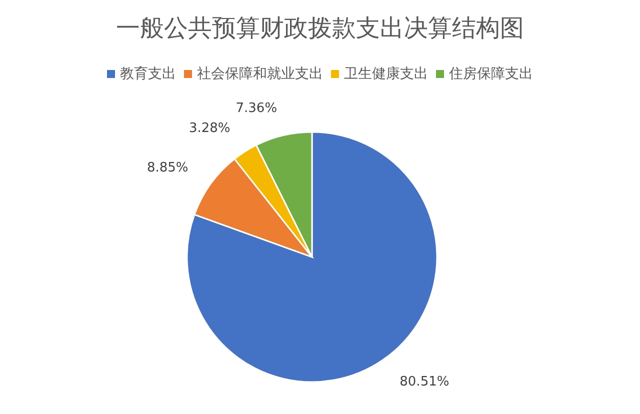 This screenshot has width=640, height=414. What do you see at coordinates (167, 168) in the screenshot?
I see `data-label: 8.85%` at bounding box center [167, 168].